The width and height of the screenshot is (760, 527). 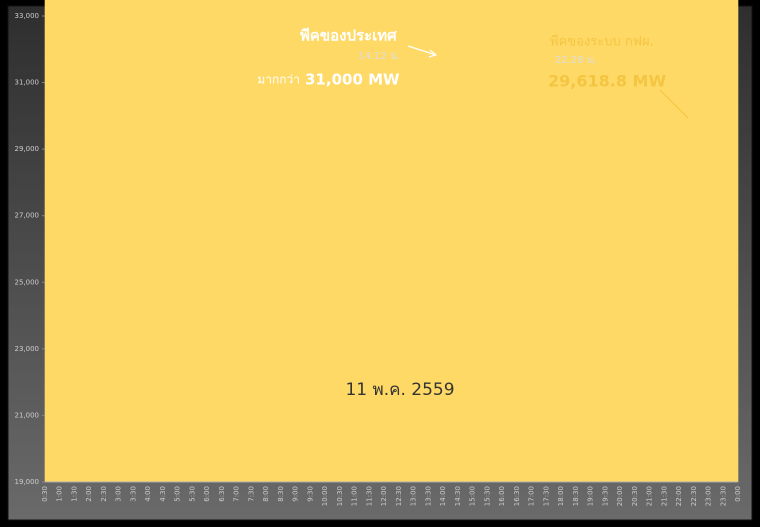 What do you see at coordinates (192, 494) in the screenshot?
I see `x-tick-label: 5:30` at bounding box center [192, 494].